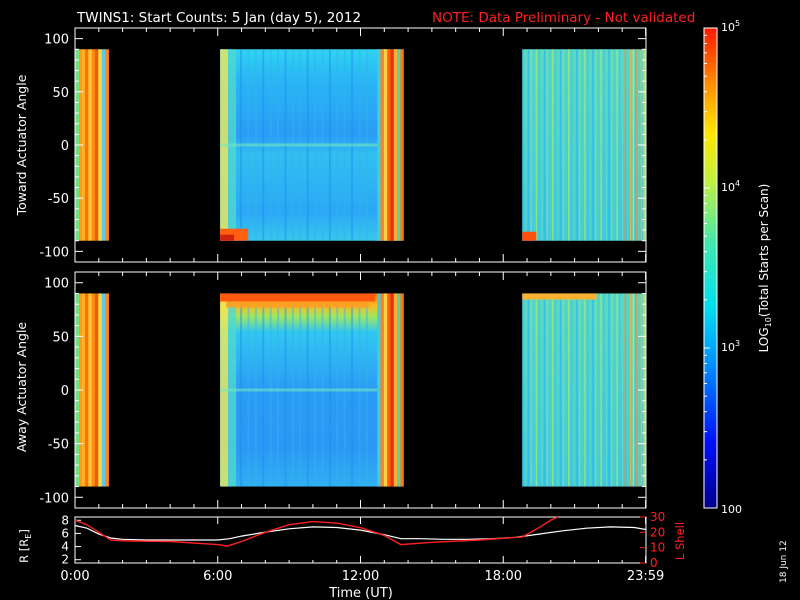  Describe the element at coordinates (360, 532) in the screenshot. I see `r-trace` at that location.